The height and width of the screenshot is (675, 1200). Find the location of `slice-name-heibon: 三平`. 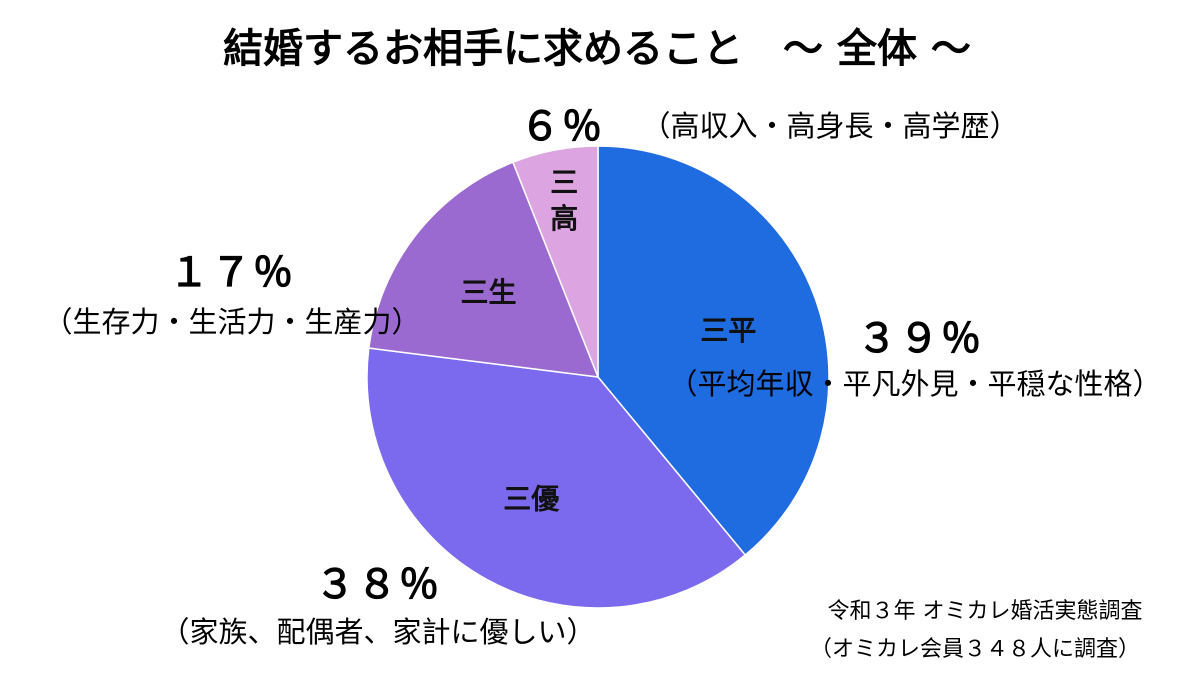

slice-name-heibon: 三平 is located at coordinates (728, 330).